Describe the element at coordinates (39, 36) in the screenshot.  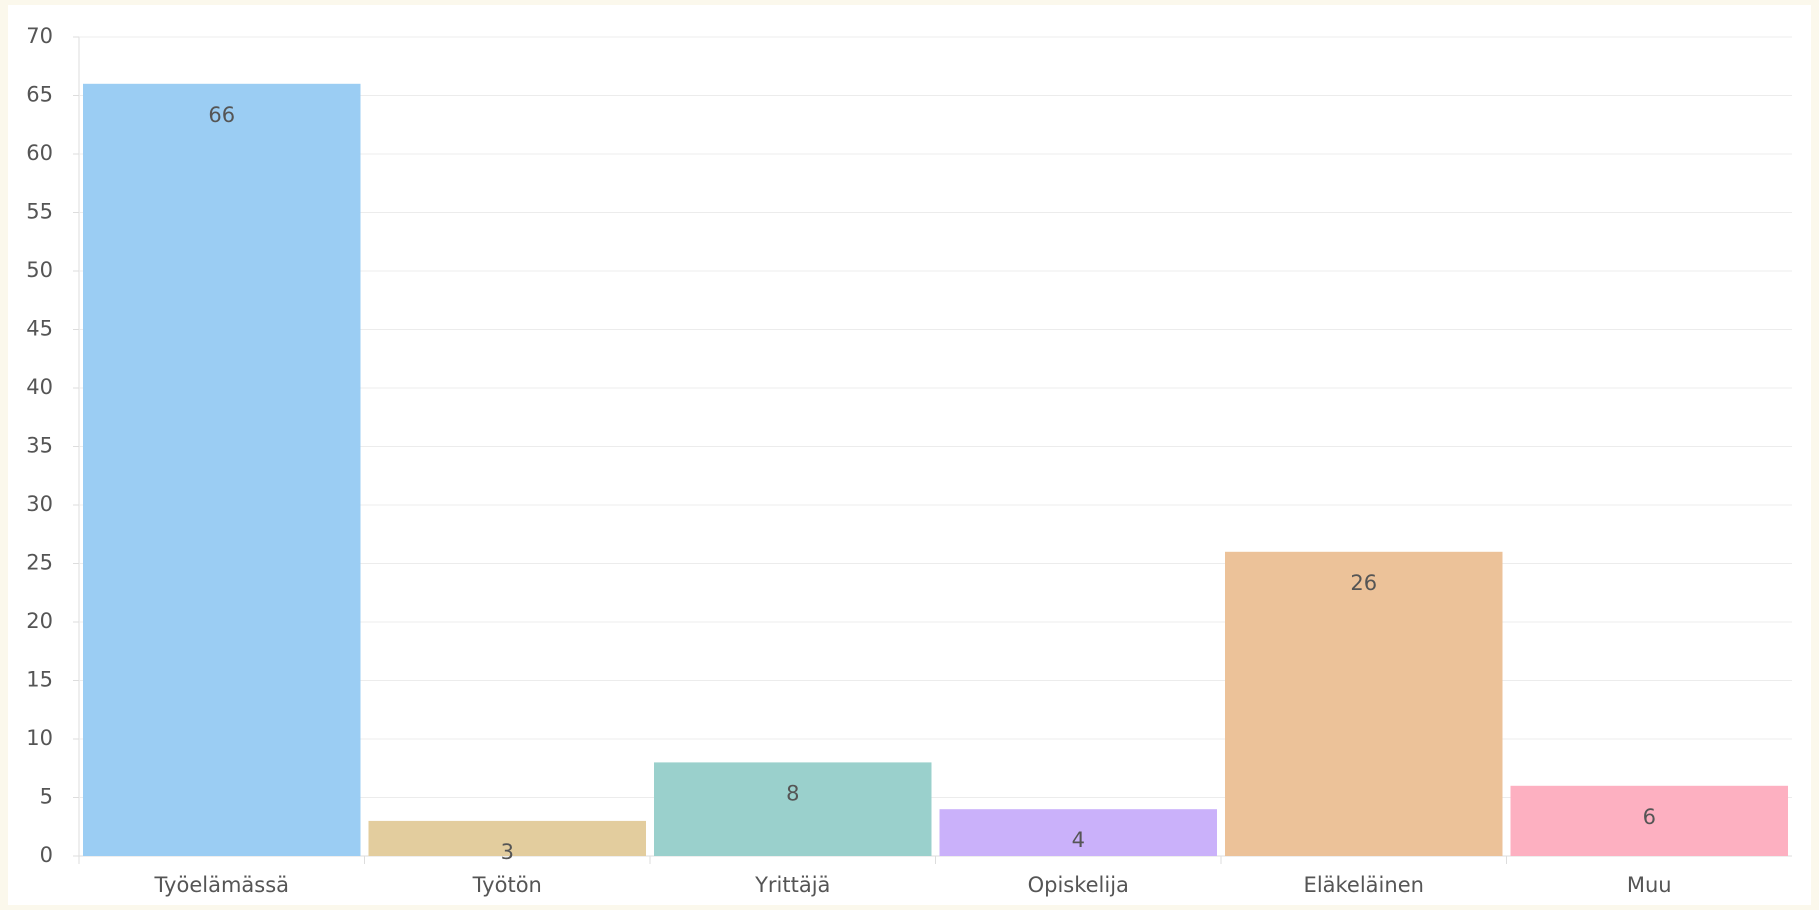
I see `y-tick-label: 70` at that location.